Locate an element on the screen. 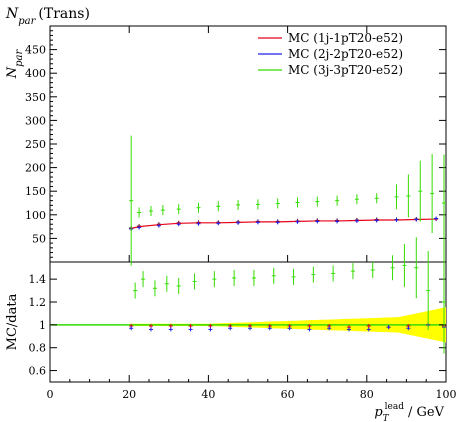  chart-title: Npar (Trans) is located at coordinates (47, 16).